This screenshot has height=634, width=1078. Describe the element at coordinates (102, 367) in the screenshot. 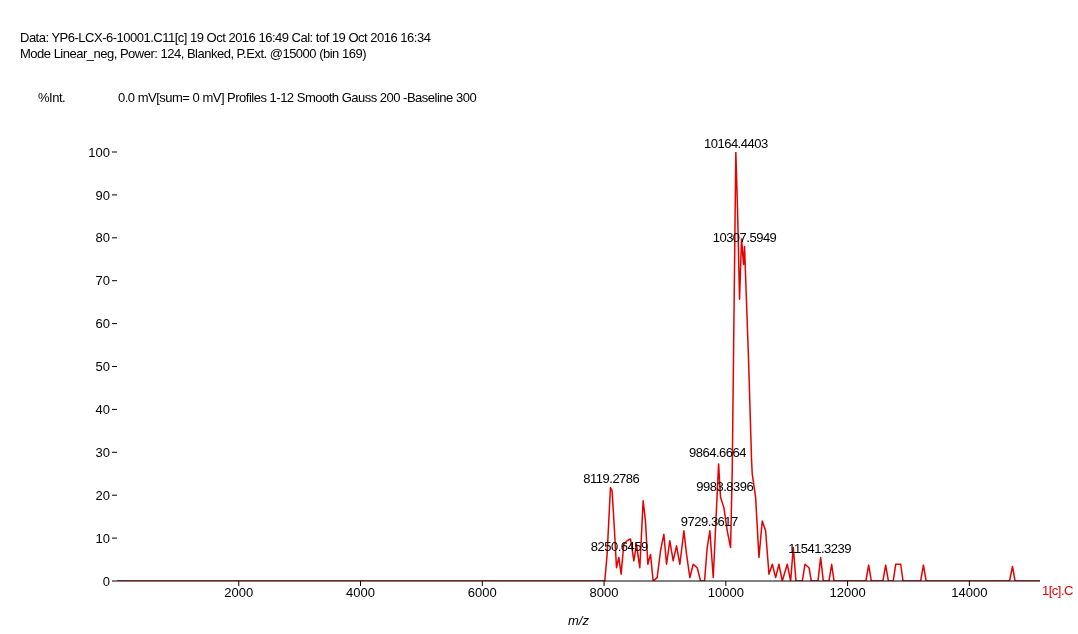

I see `y-tick-label: 50` at that location.